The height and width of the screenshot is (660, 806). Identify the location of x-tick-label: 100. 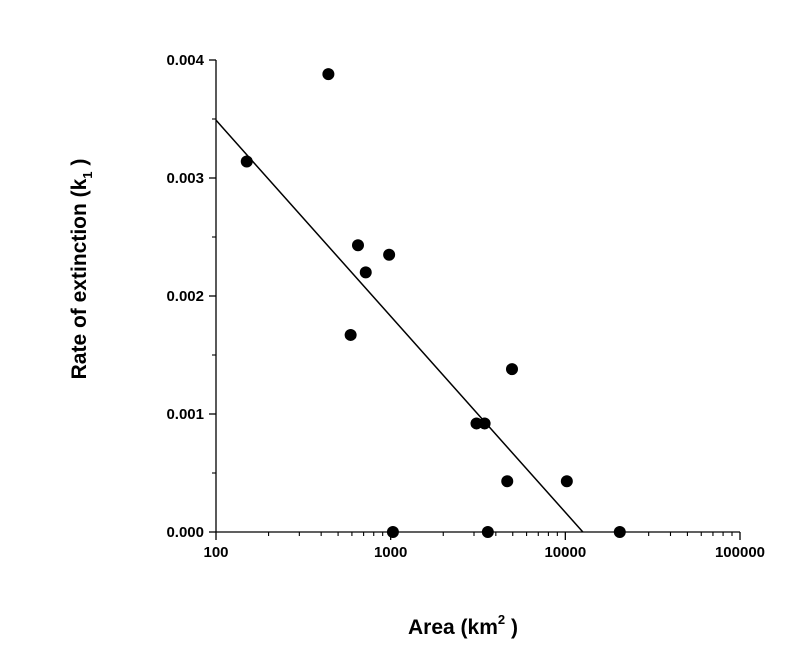
(215, 552).